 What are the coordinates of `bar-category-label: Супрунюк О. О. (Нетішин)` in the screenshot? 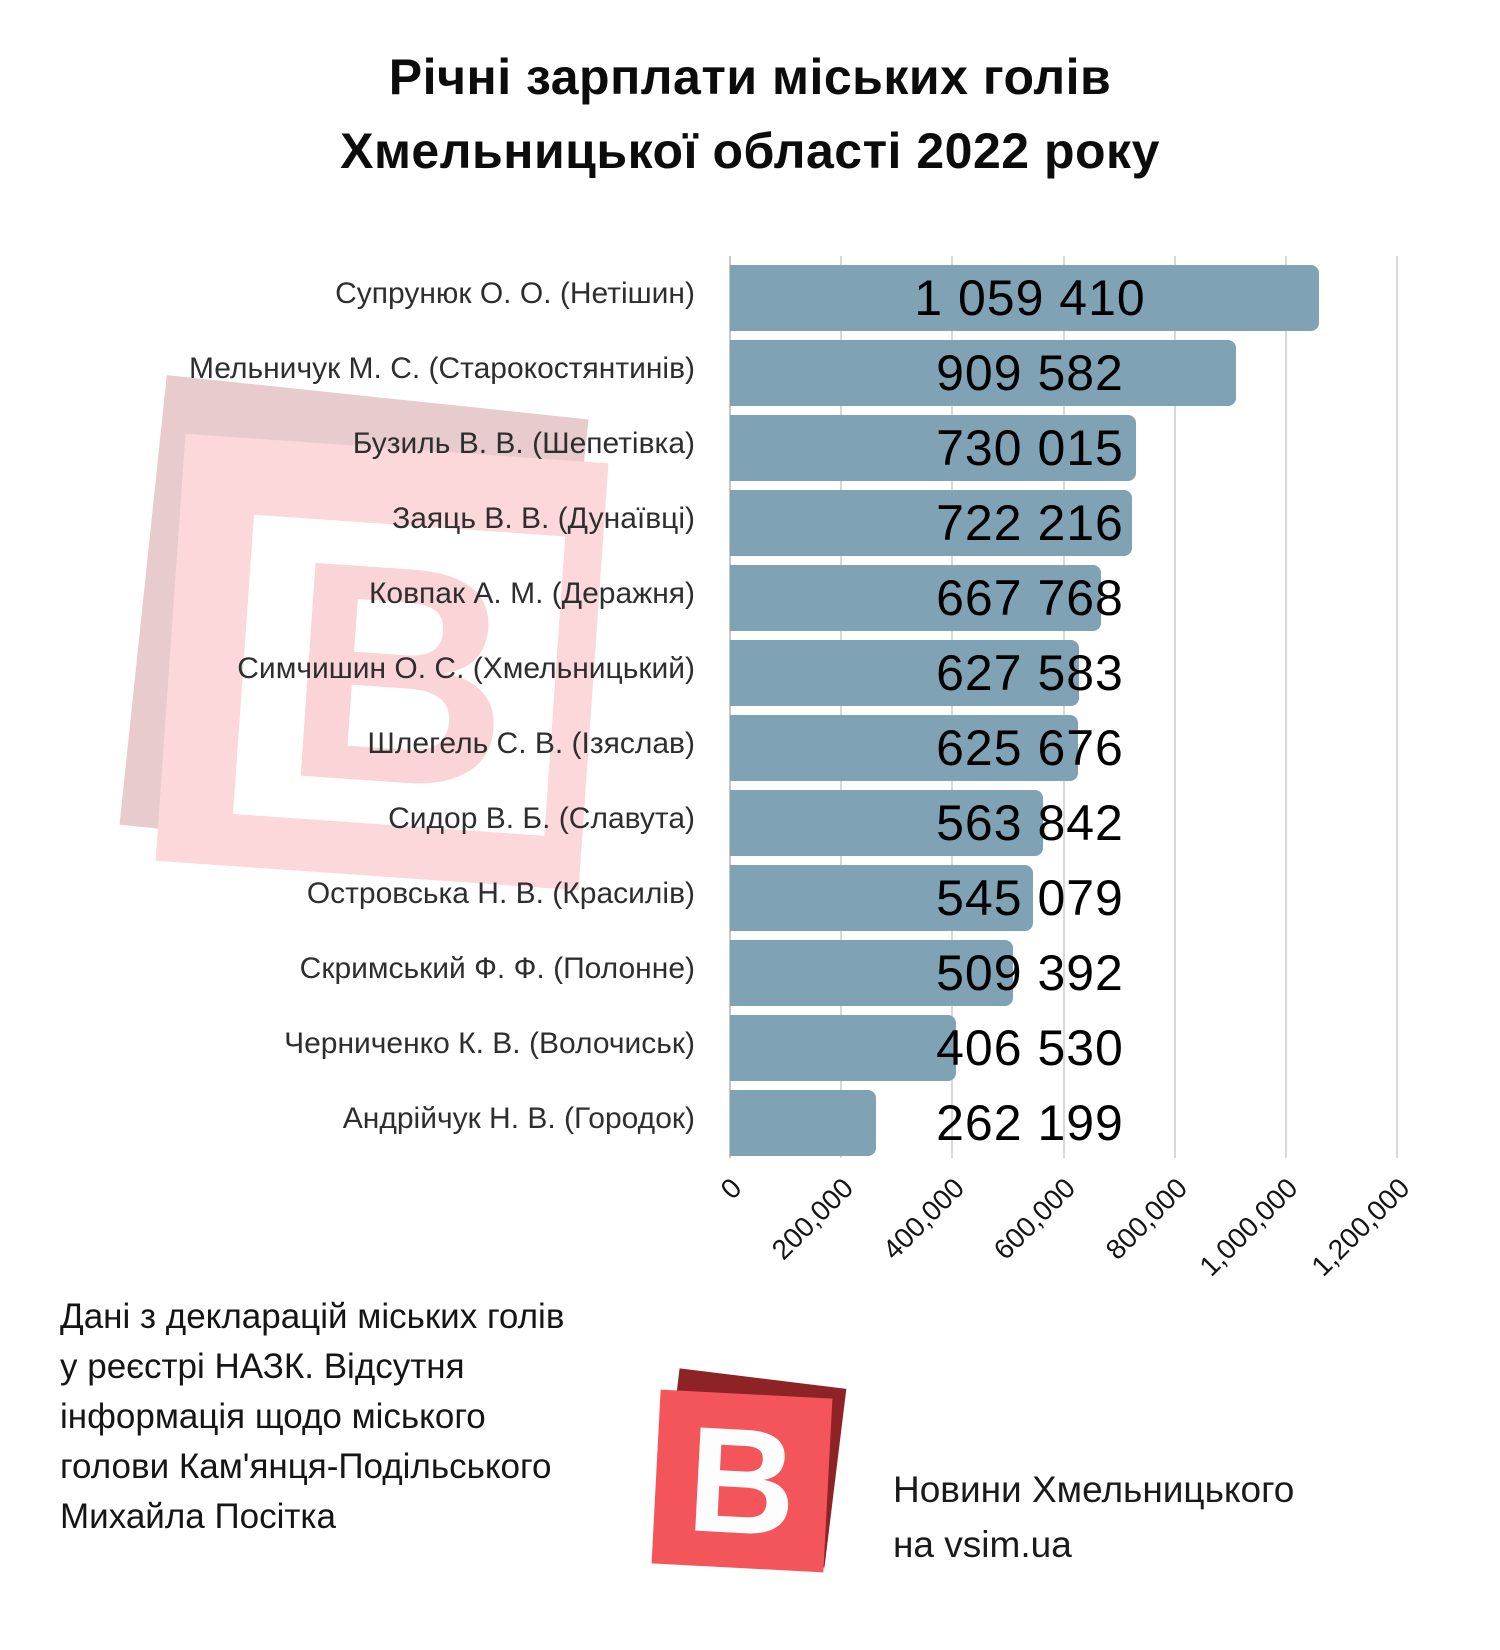 It's located at (515, 293).